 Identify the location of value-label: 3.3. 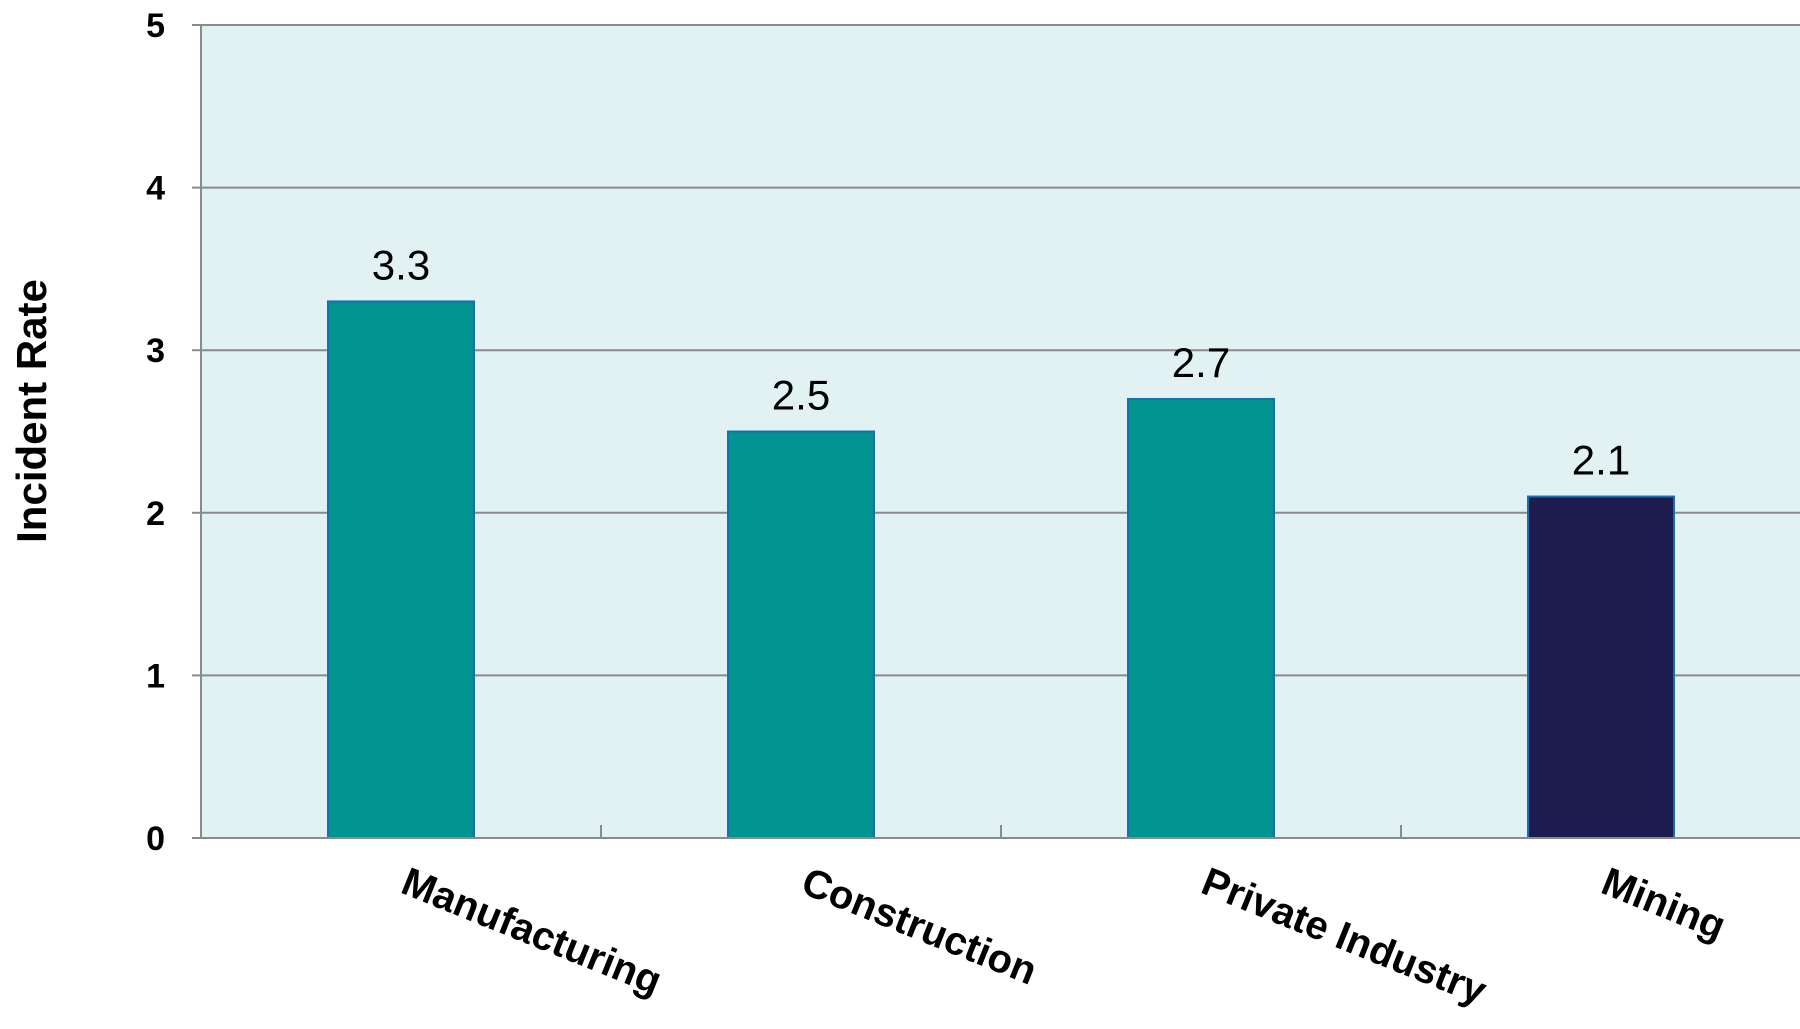
(401, 264).